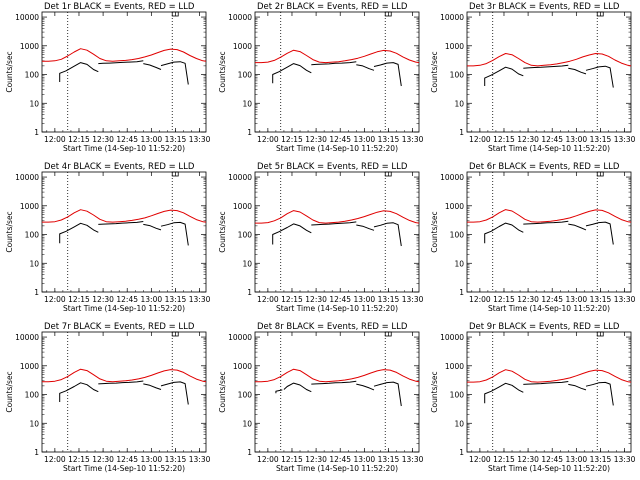 This screenshot has width=640, height=480. Describe the element at coordinates (332, 327) in the screenshot. I see `panel-title: Det 8r BLACK = Events, RED = LLD` at that location.